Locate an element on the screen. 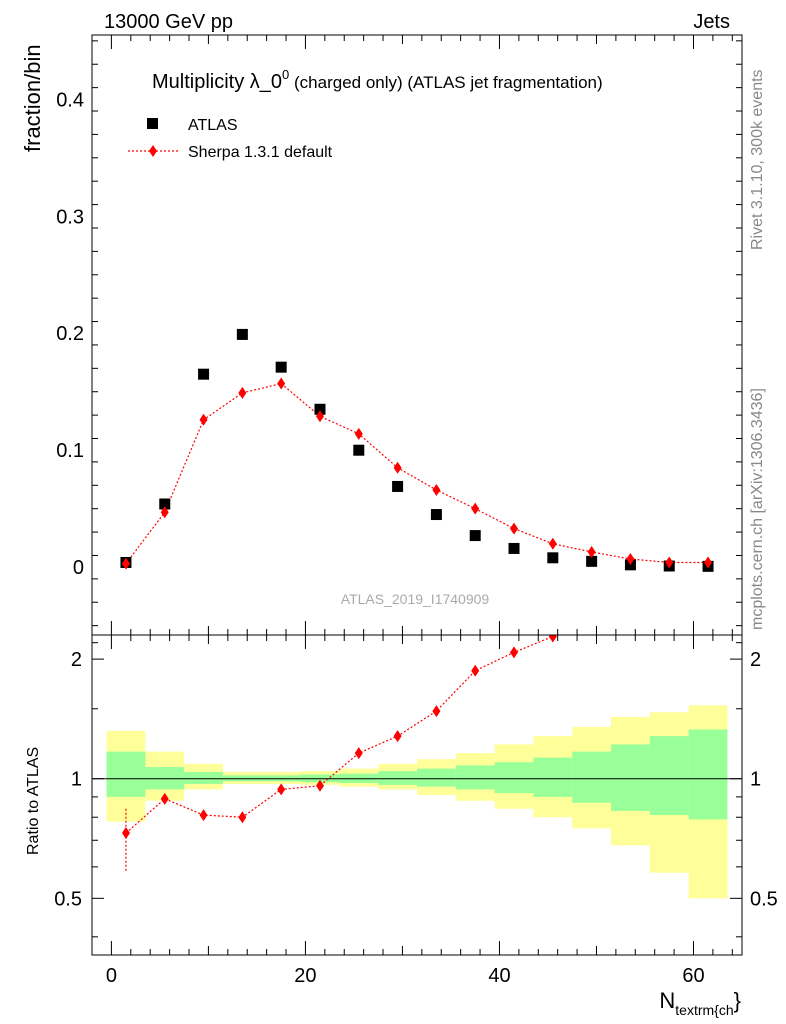 The image size is (786, 1024). analysis-label: ATLAS_2019_I1740909 is located at coordinates (415, 599).